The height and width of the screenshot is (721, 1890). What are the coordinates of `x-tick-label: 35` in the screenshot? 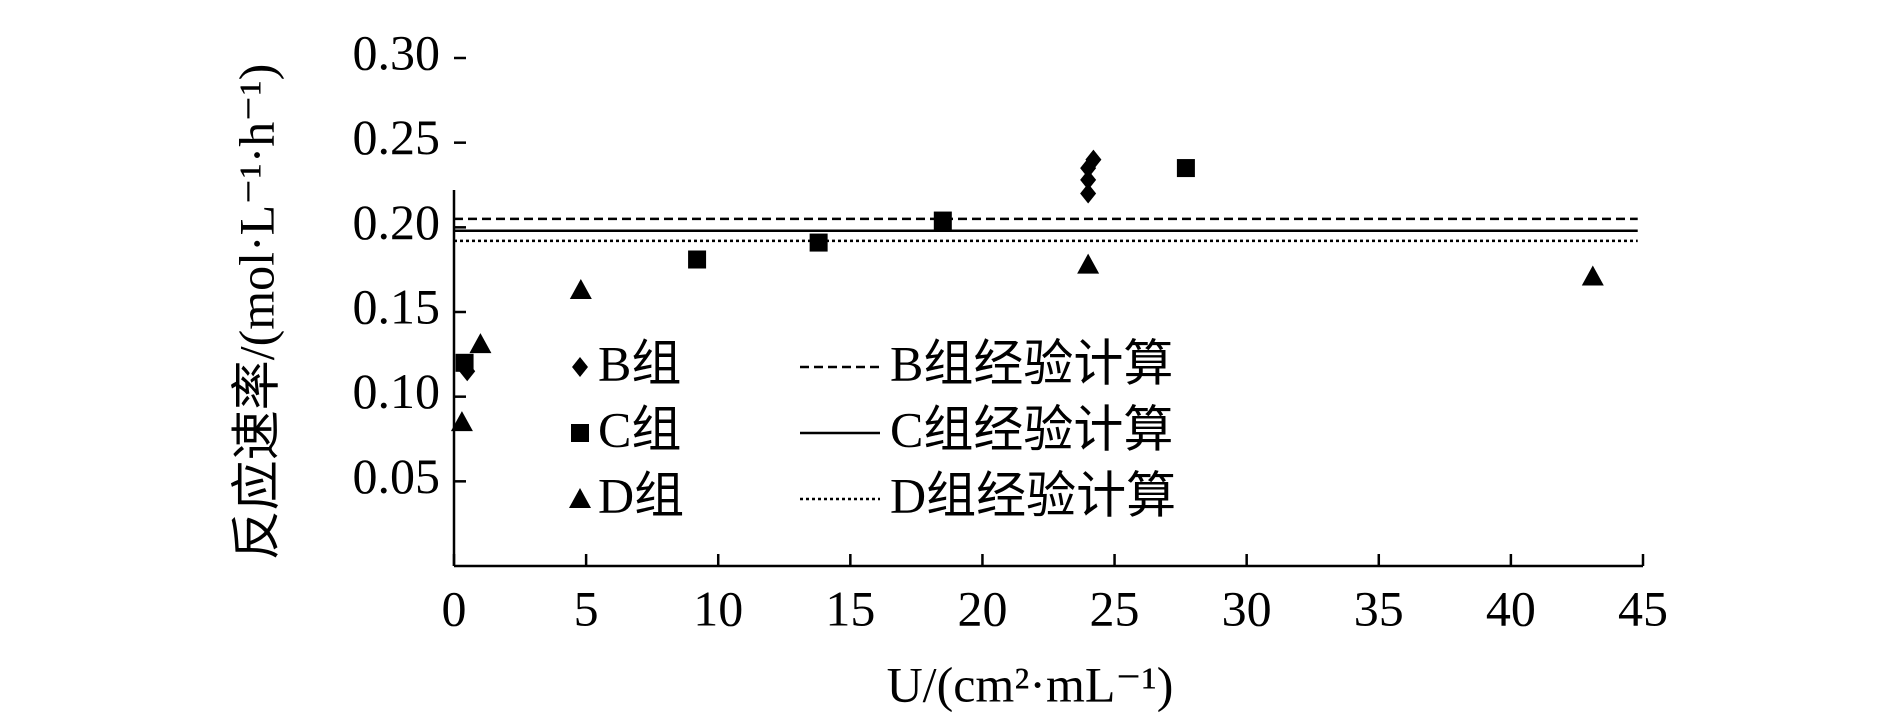 It's located at (1379, 608).